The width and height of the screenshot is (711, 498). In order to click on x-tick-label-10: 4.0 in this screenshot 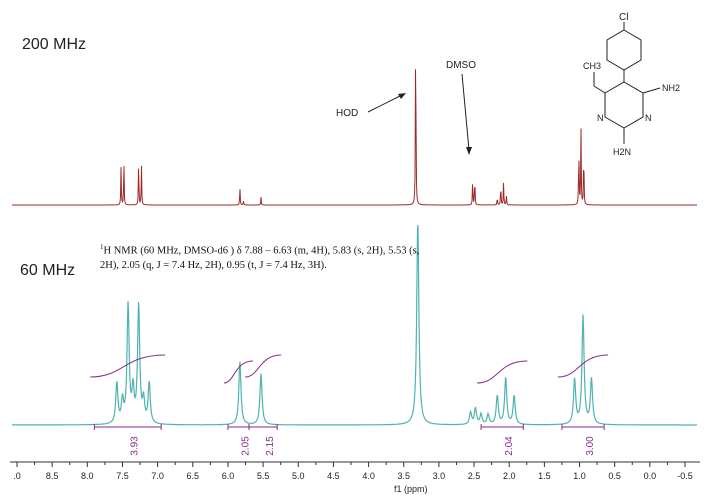, I will do `click(368, 476)`.